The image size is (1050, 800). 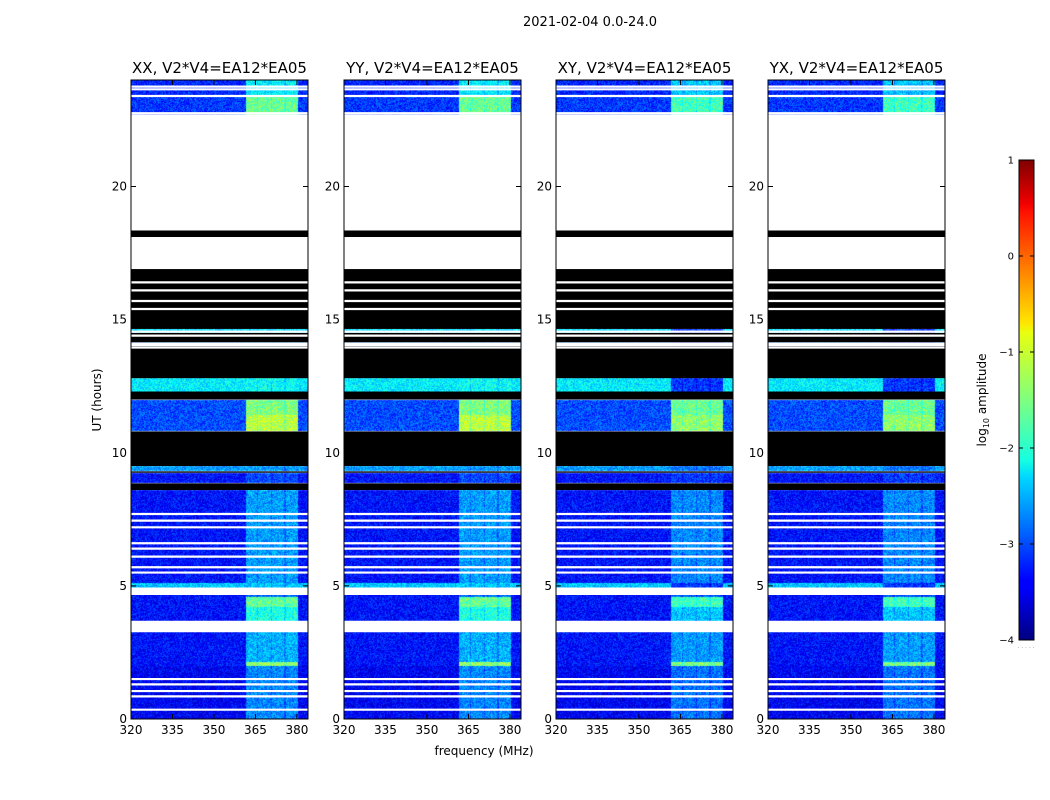 I want to click on panel-title: YX, V2*V4=EA12*EA05, so click(x=856, y=68).